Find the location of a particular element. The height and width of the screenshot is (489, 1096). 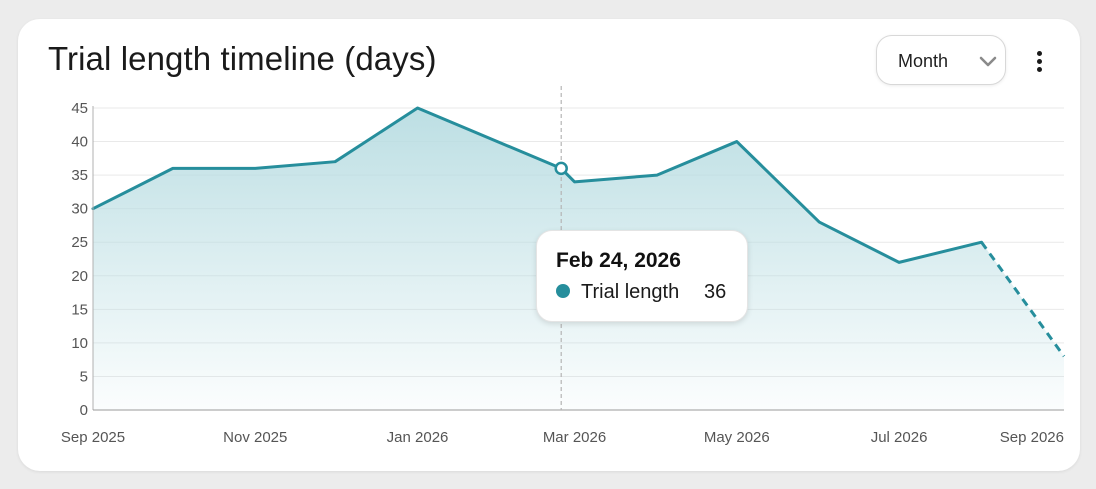

y-tick-label: 40 is located at coordinates (79, 142).